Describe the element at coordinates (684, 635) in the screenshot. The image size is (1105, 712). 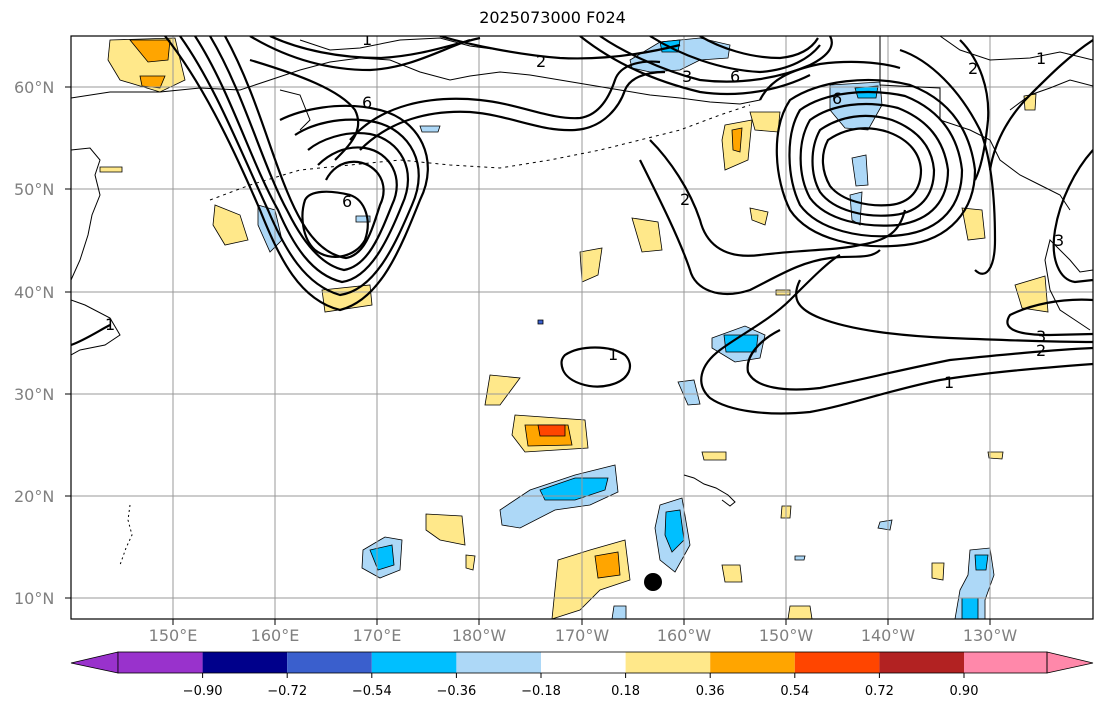
I see `lon-label: 160°W` at that location.